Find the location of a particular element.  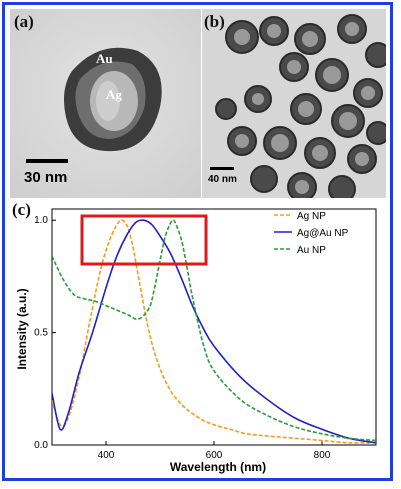

scale-bar-b is located at coordinates (222, 168).